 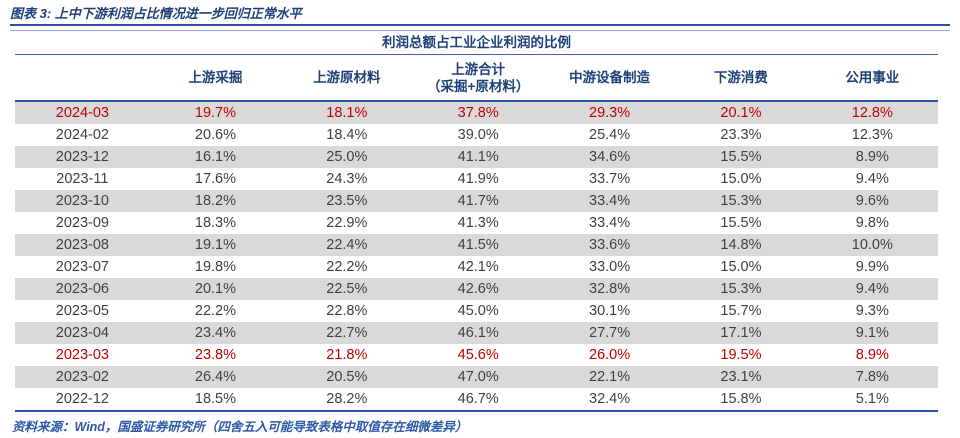 What do you see at coordinates (215, 179) in the screenshot?
I see `value-cell: 17.6%` at bounding box center [215, 179].